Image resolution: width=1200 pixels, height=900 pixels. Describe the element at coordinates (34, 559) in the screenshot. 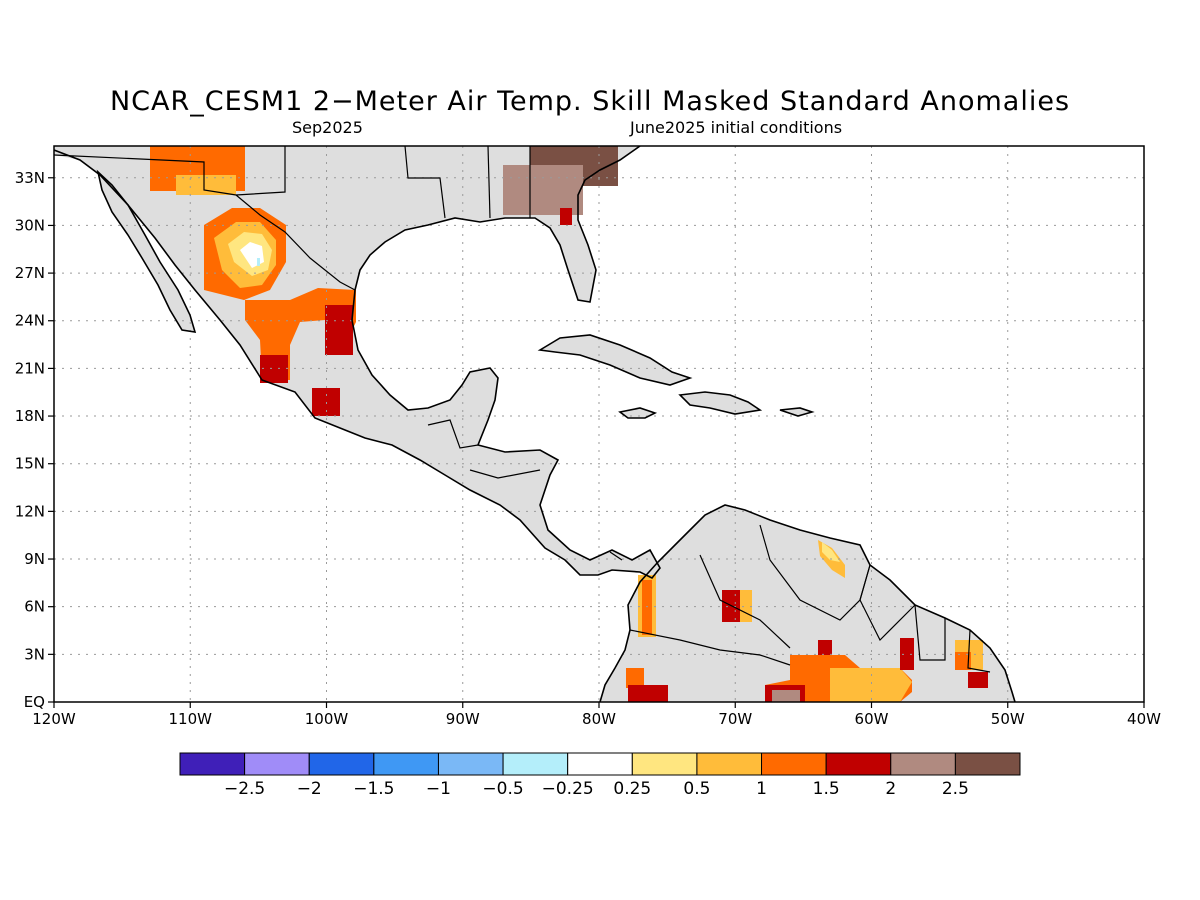

I see `y-tick-label: 9N` at that location.